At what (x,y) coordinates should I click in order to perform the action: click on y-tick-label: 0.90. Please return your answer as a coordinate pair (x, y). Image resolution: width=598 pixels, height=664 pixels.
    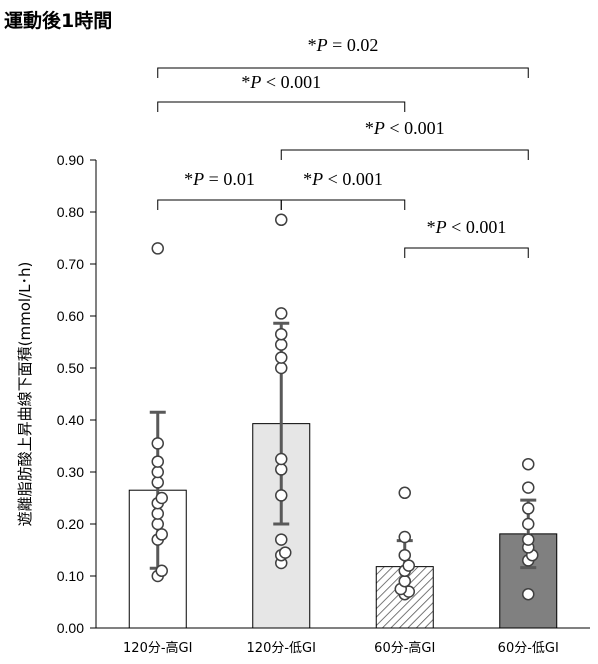
    Looking at the image, I should click on (70, 160).